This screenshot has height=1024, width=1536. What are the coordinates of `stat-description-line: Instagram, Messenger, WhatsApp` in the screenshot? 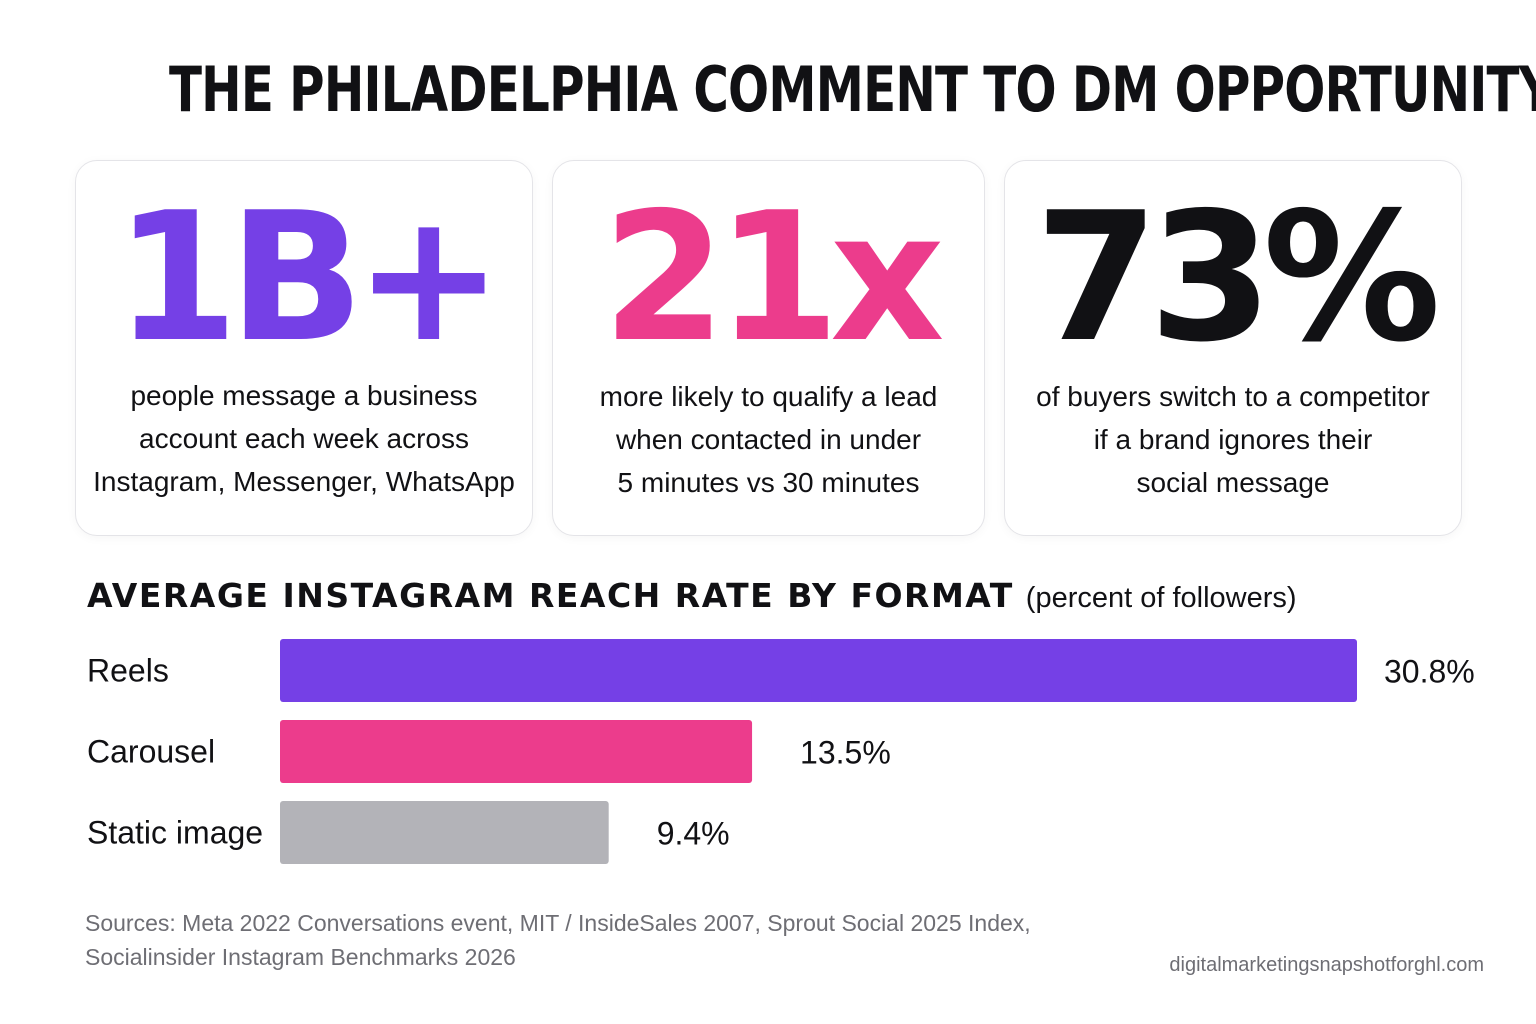 It's located at (304, 481).